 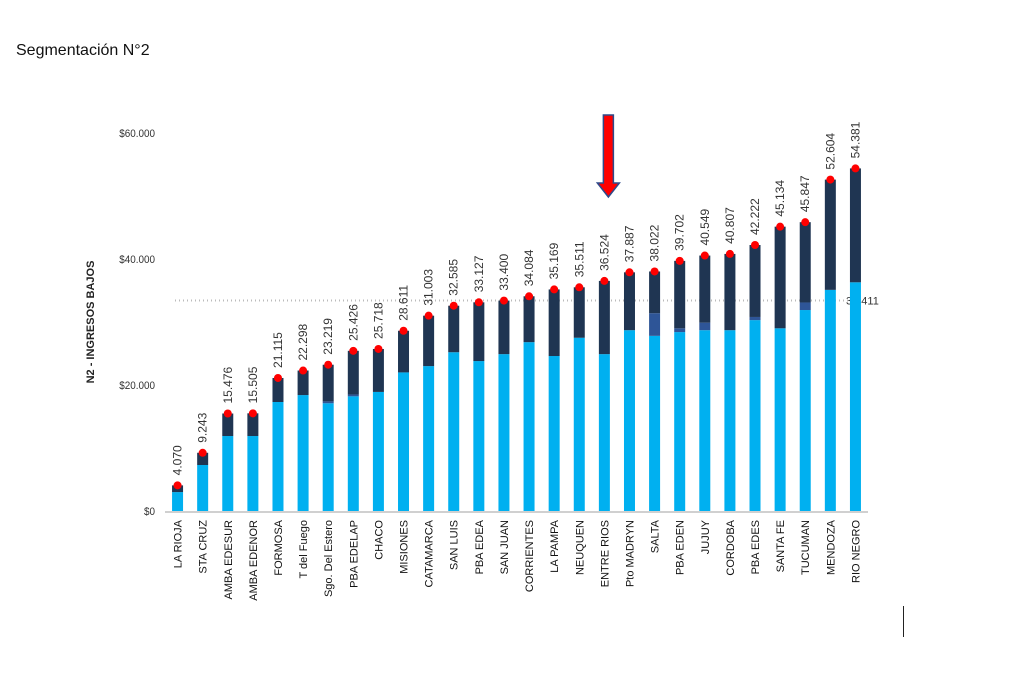 I want to click on x-tick-label: T del Fuego, so click(x=304, y=549).